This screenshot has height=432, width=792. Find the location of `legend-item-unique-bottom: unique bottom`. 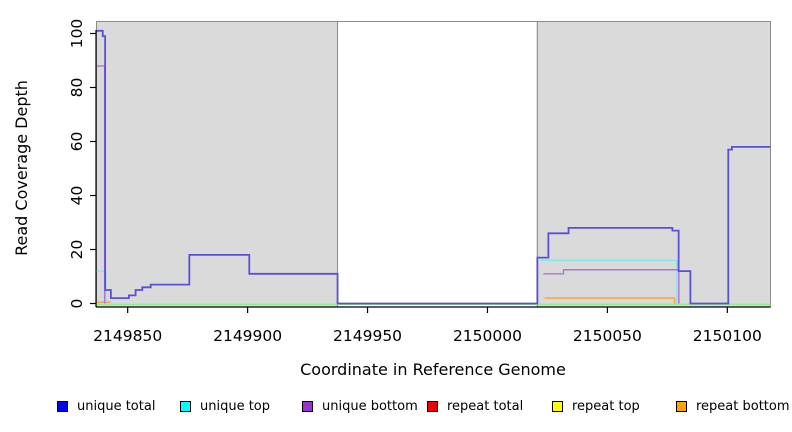

legend-item-unique-bottom: unique bottom is located at coordinates (360, 406).